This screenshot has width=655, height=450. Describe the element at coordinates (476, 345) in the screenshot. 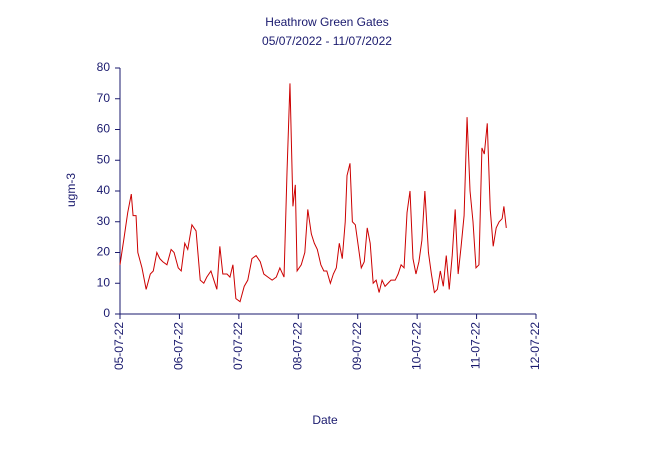

I see `x-tick-label: 11-07-22` at that location.